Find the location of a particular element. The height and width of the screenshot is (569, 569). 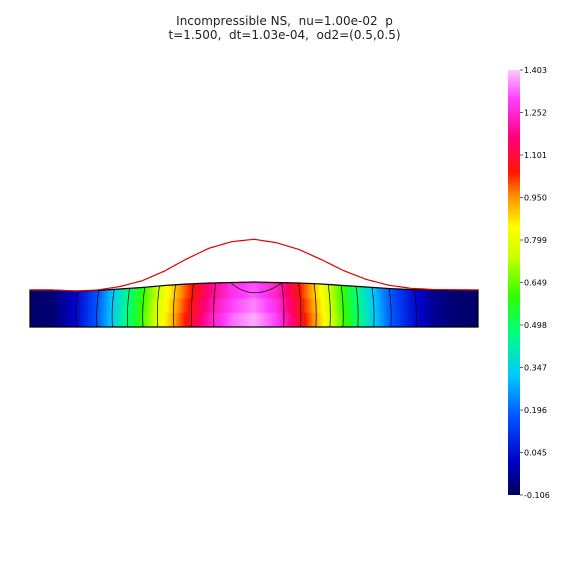

domain-outline is located at coordinates (254, 304).